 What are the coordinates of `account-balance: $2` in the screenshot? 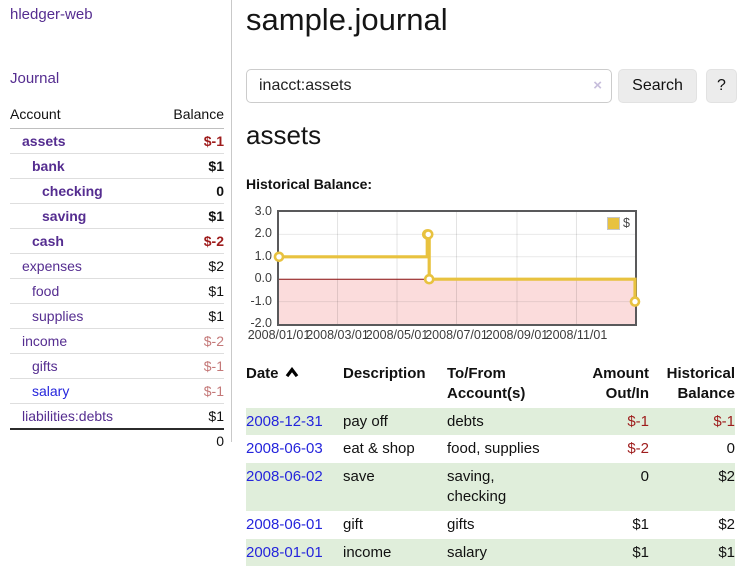 It's located at (188, 266).